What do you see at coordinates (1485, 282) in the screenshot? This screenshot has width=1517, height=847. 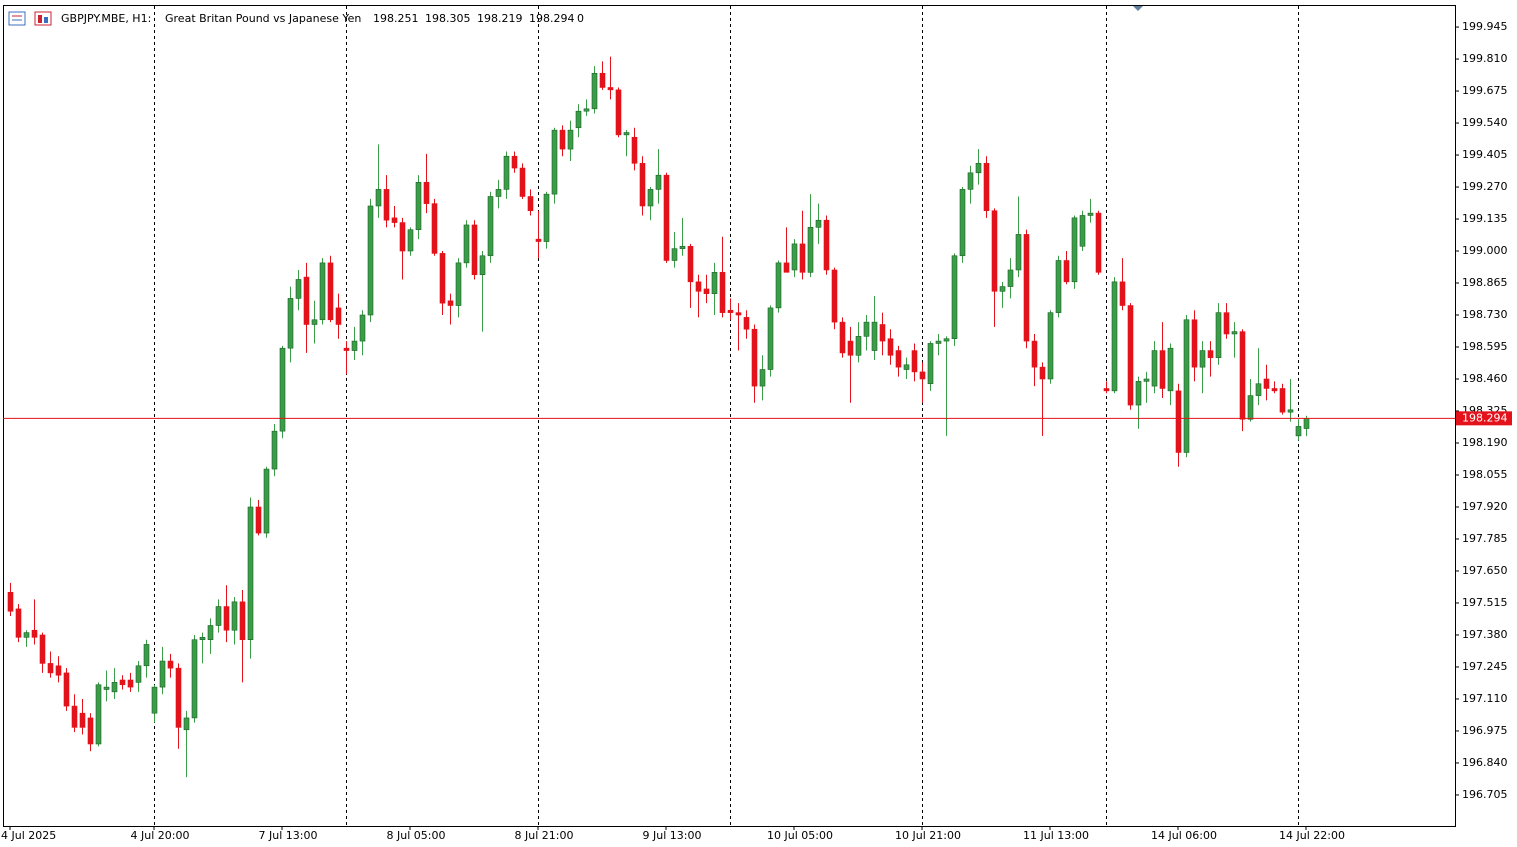 I see `y-tick-label: 198.865` at bounding box center [1485, 282].